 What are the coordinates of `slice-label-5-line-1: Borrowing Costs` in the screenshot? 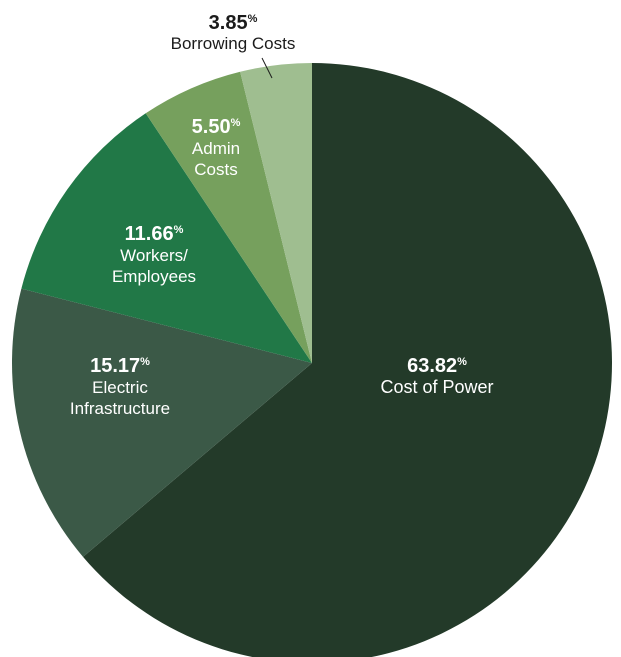 It's located at (233, 43).